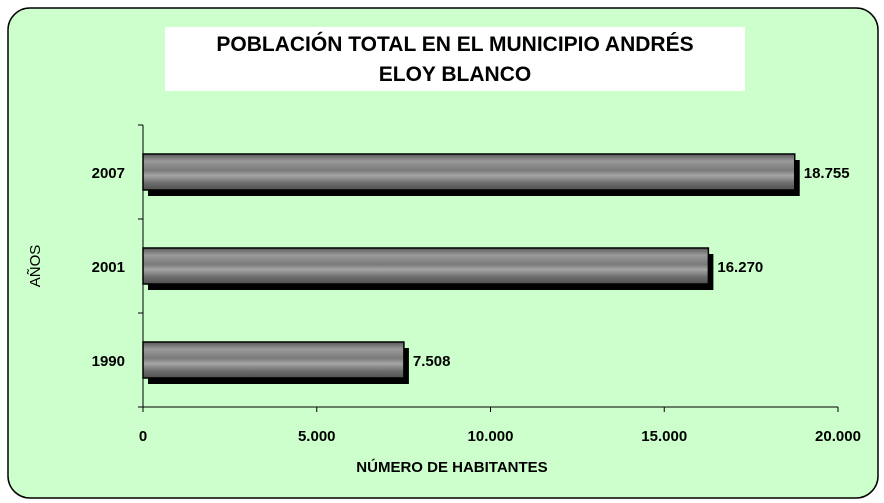 Image resolution: width=884 pixels, height=503 pixels. I want to click on x-tick-label: 0, so click(143, 436).